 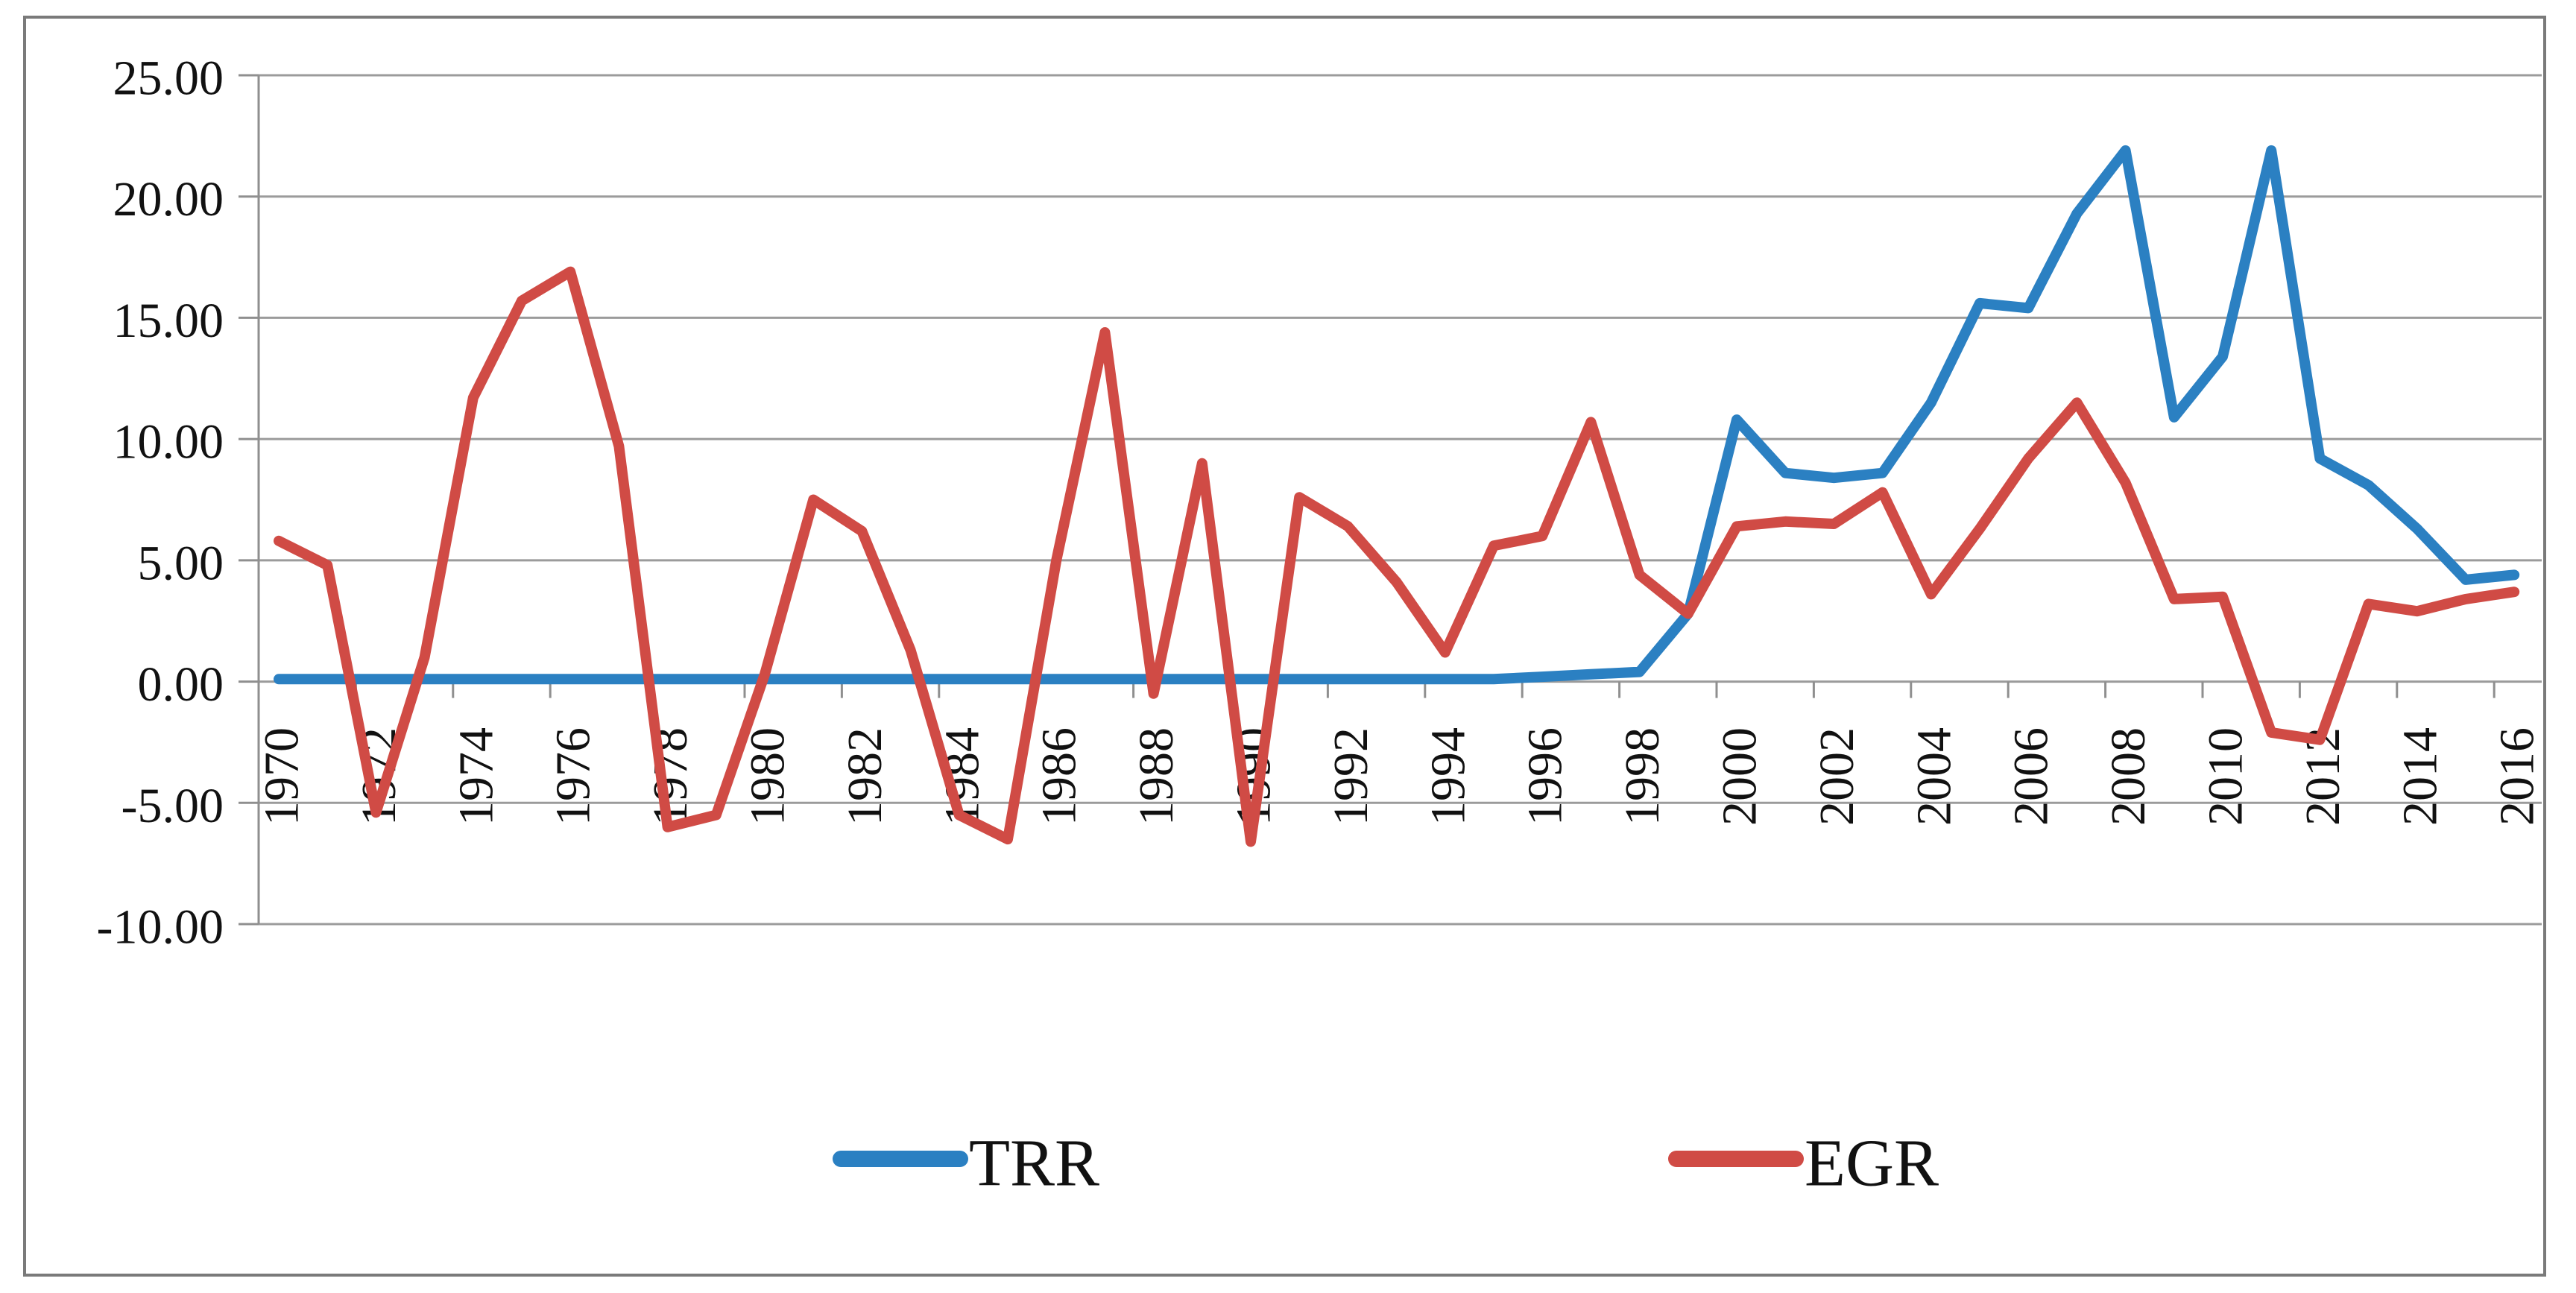 I want to click on x-tick-label: 2002, so click(x=1837, y=776).